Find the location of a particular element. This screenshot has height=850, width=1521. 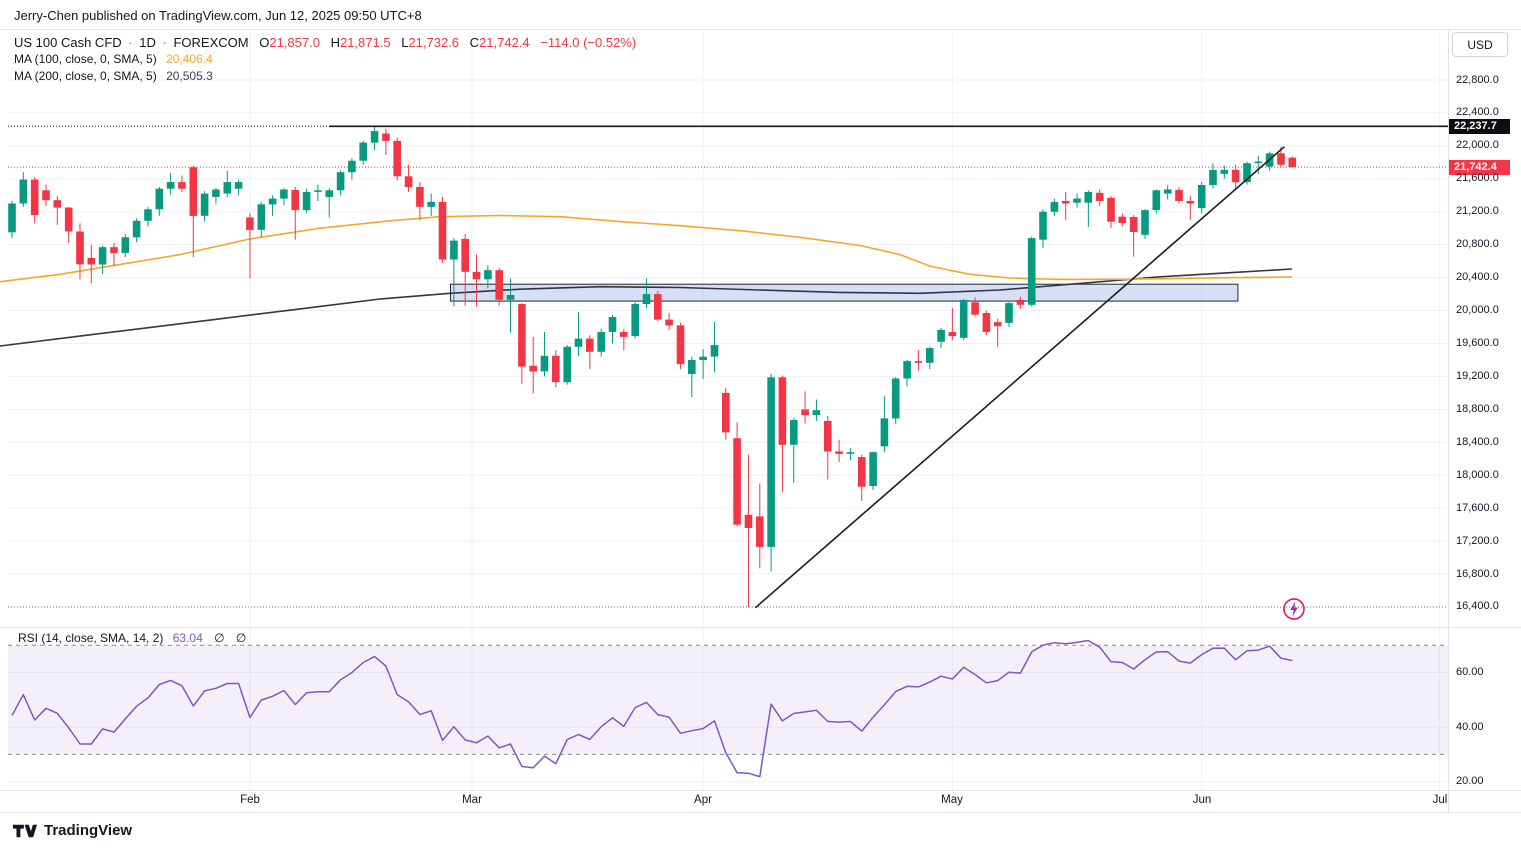

header-divider is located at coordinates (760, 29).